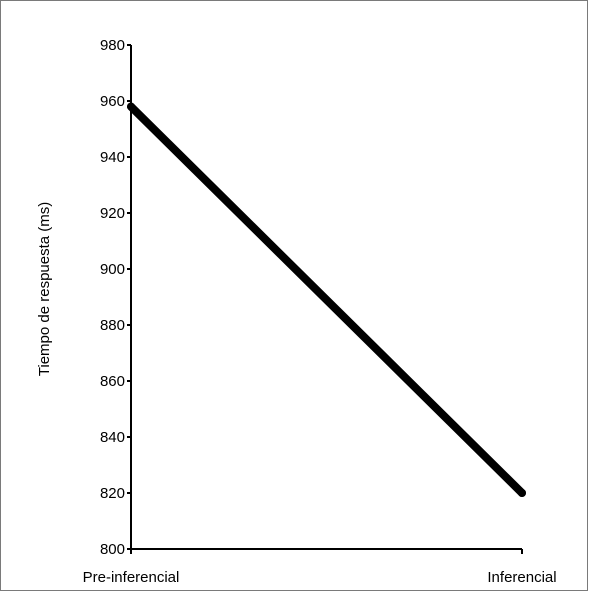 This screenshot has height=592, width=589. I want to click on y-tick-label: 940, so click(112, 157).